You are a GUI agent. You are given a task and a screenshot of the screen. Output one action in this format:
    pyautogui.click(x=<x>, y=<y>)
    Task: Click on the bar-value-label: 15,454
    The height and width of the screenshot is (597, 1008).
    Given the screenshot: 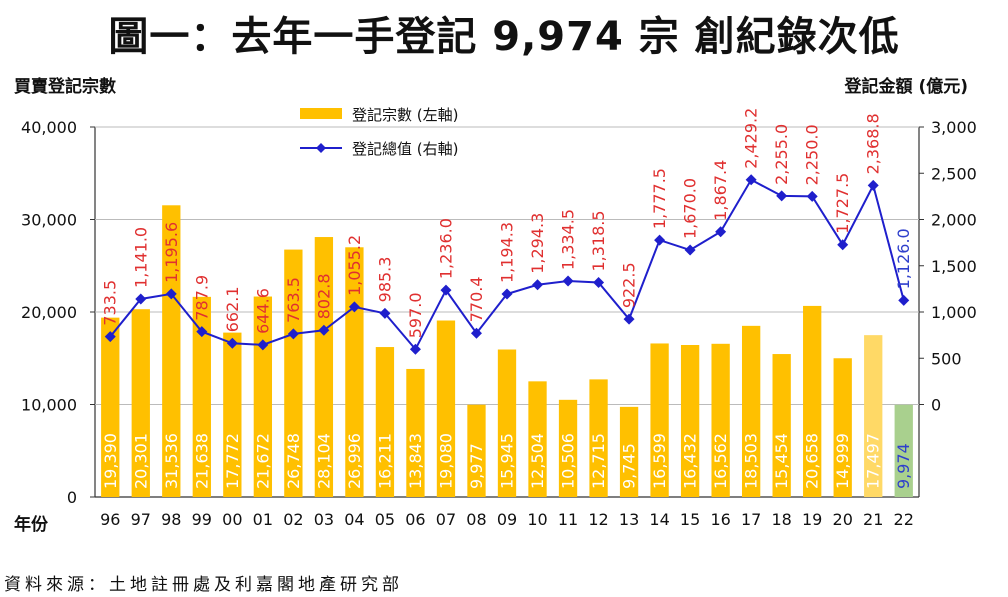 What is the action you would take?
    pyautogui.click(x=781, y=461)
    